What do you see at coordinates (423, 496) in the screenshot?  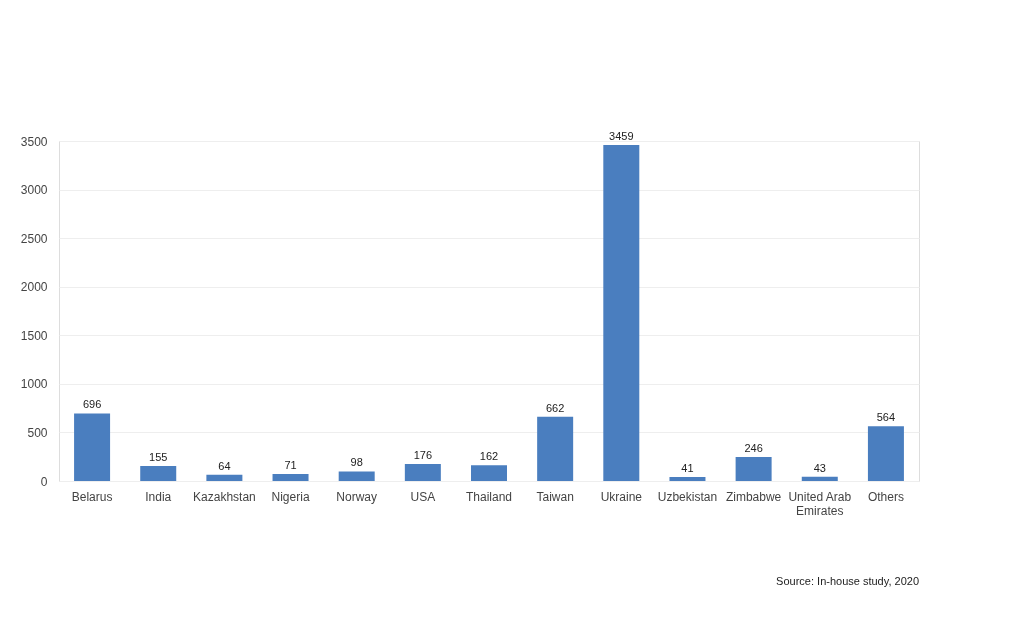 I see `x-tick-label: USA` at bounding box center [423, 496].